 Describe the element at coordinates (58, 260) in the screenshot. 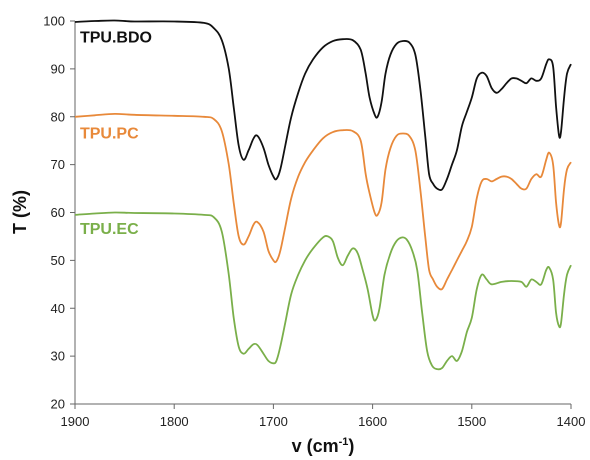

I see `y-tick-label: 50` at that location.